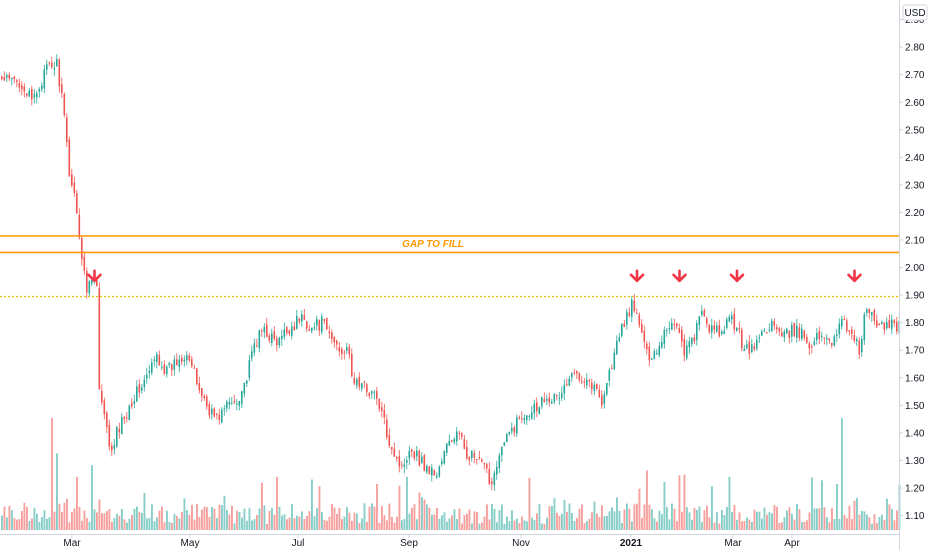 The height and width of the screenshot is (550, 932). I want to click on y-tick-label: 2.50, so click(915, 130).